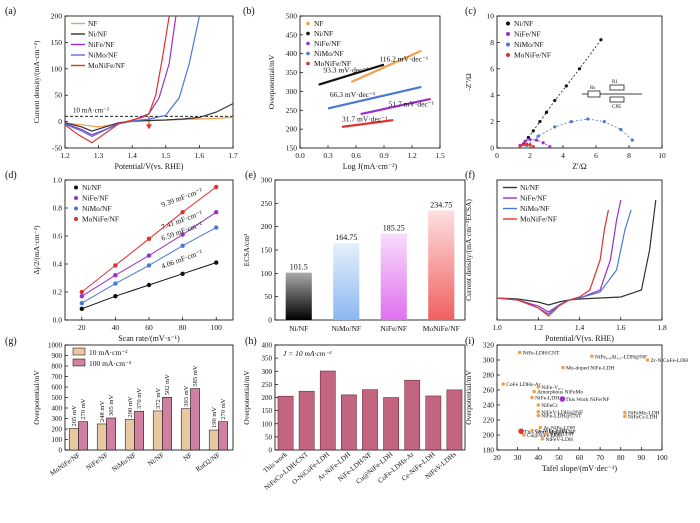  Describe the element at coordinates (549, 406) in the screenshot. I see `comparison-point-label: NiFeCr` at that location.